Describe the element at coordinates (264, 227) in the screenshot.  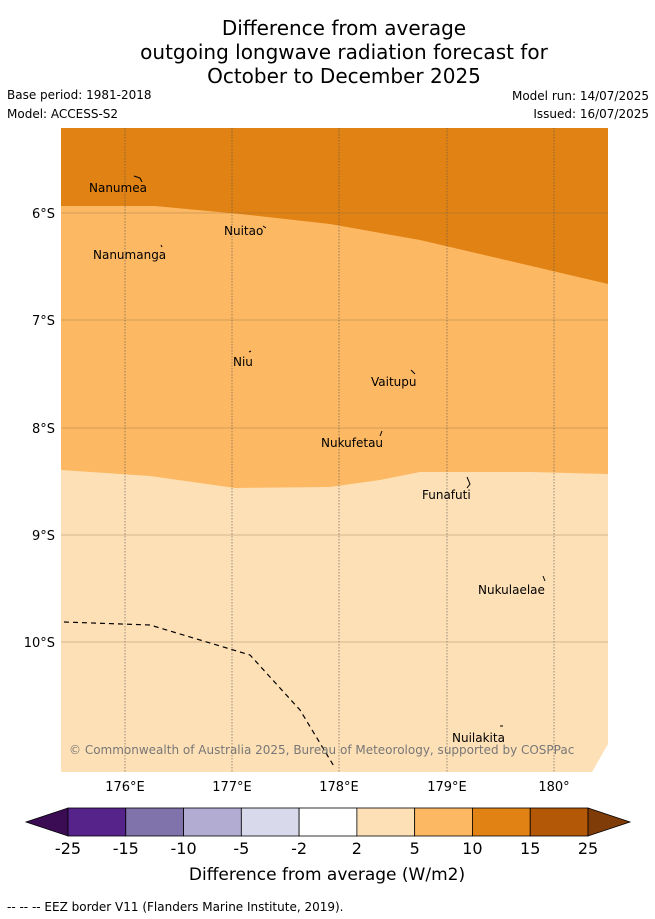
I see `island-nuitao-shape` at that location.